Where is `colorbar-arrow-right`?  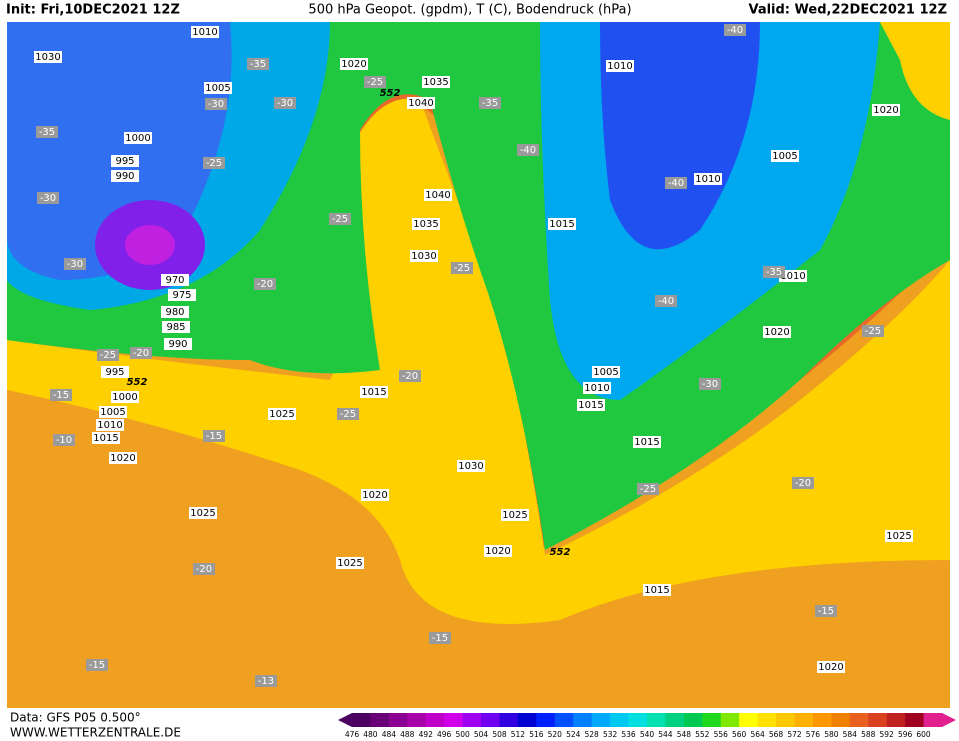 colorbar-arrow-right is located at coordinates (949, 720).